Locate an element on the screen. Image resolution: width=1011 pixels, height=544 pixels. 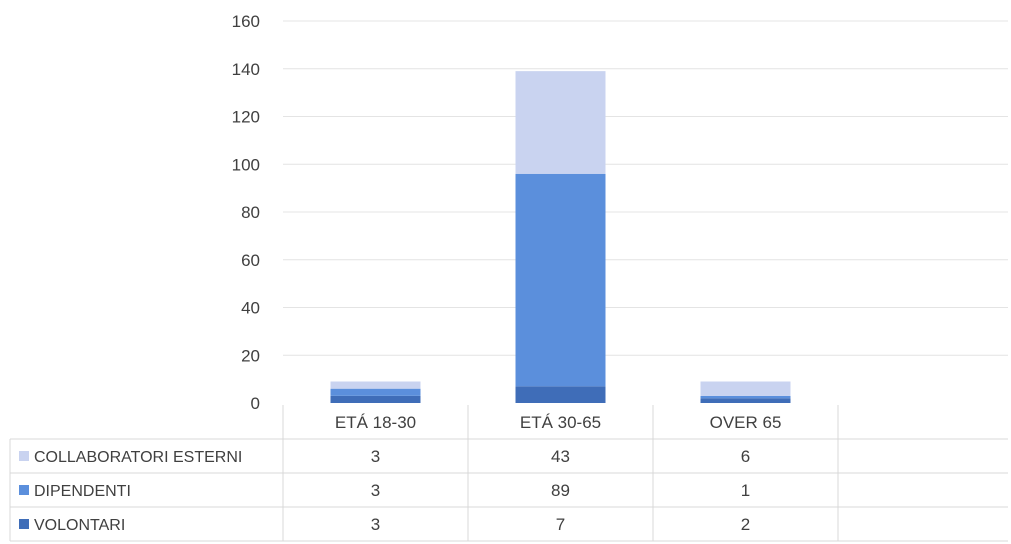
x-tick-label: ETÁ 18-30 is located at coordinates (375, 422).